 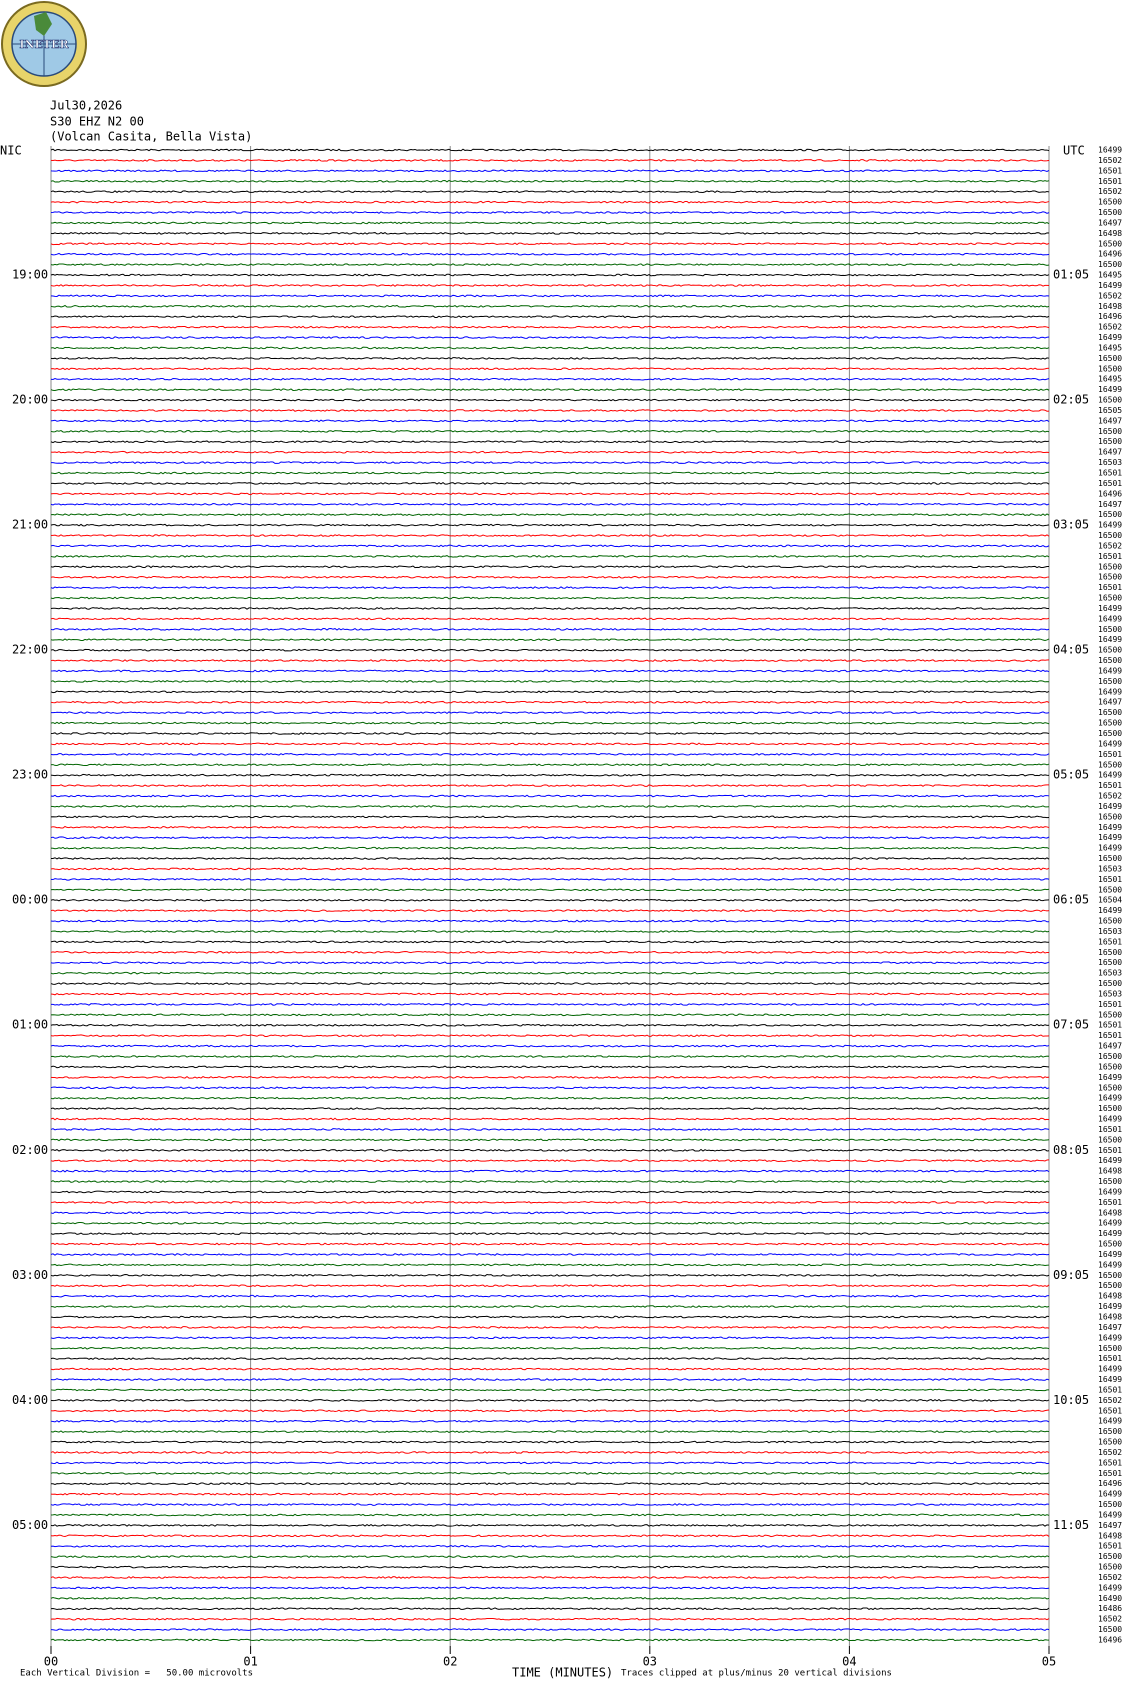 What do you see at coordinates (1071, 1150) in the screenshot?
I see `right-hour-label: 08:05` at bounding box center [1071, 1150].